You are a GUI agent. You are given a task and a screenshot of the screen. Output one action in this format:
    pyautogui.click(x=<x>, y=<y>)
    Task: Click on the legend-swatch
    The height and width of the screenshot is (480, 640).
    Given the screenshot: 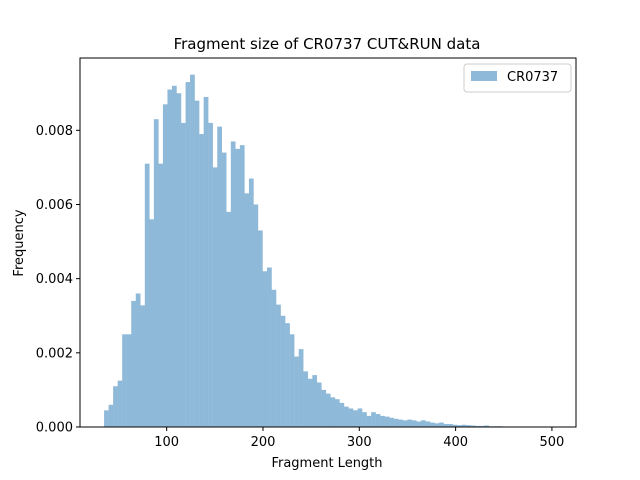 What is the action you would take?
    pyautogui.click(x=484, y=76)
    